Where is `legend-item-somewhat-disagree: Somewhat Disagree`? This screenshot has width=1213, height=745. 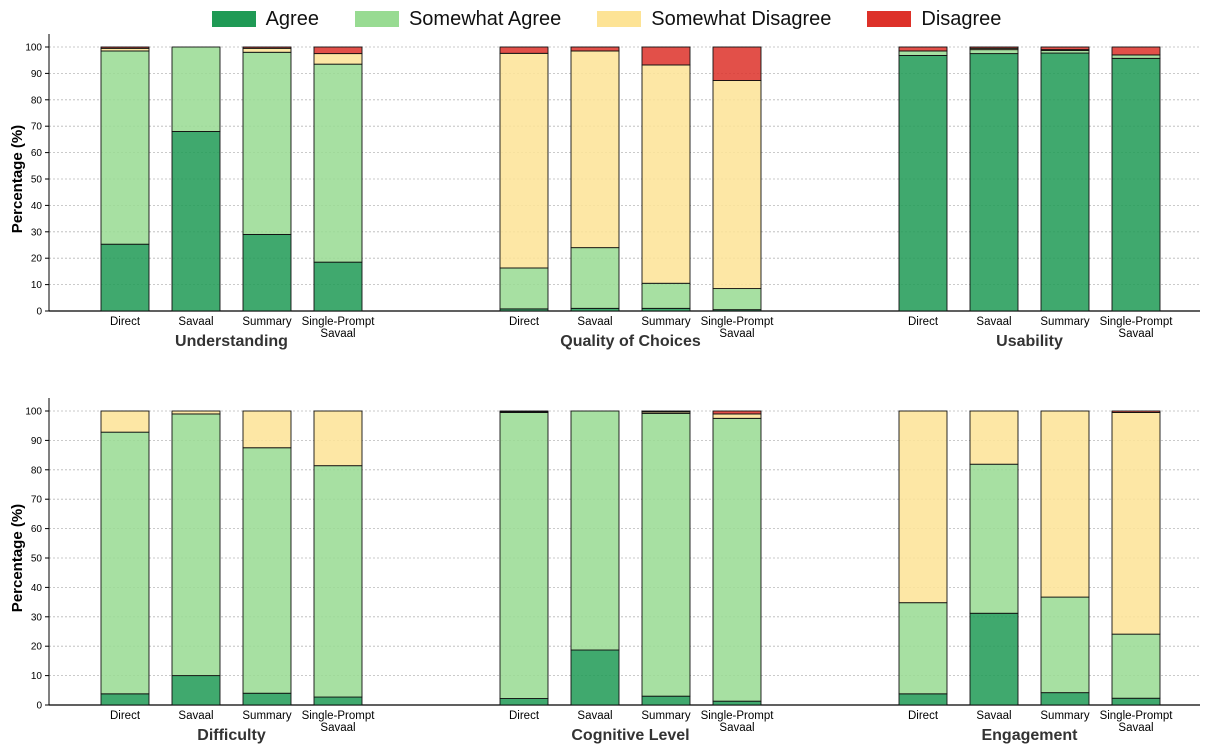 legend-item-somewhat-disagree: Somewhat Disagree is located at coordinates (714, 19).